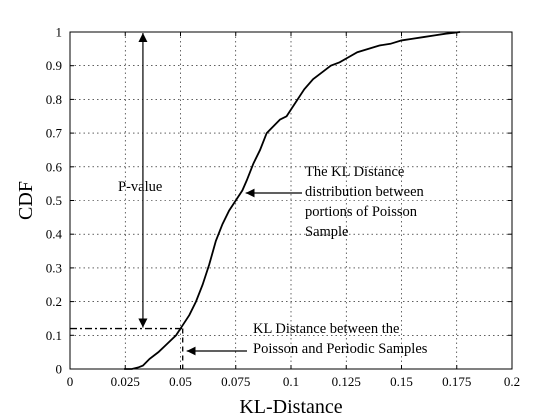 The image size is (560, 420). Describe the element at coordinates (26, 200) in the screenshot. I see `y-axis-label: CDF` at that location.